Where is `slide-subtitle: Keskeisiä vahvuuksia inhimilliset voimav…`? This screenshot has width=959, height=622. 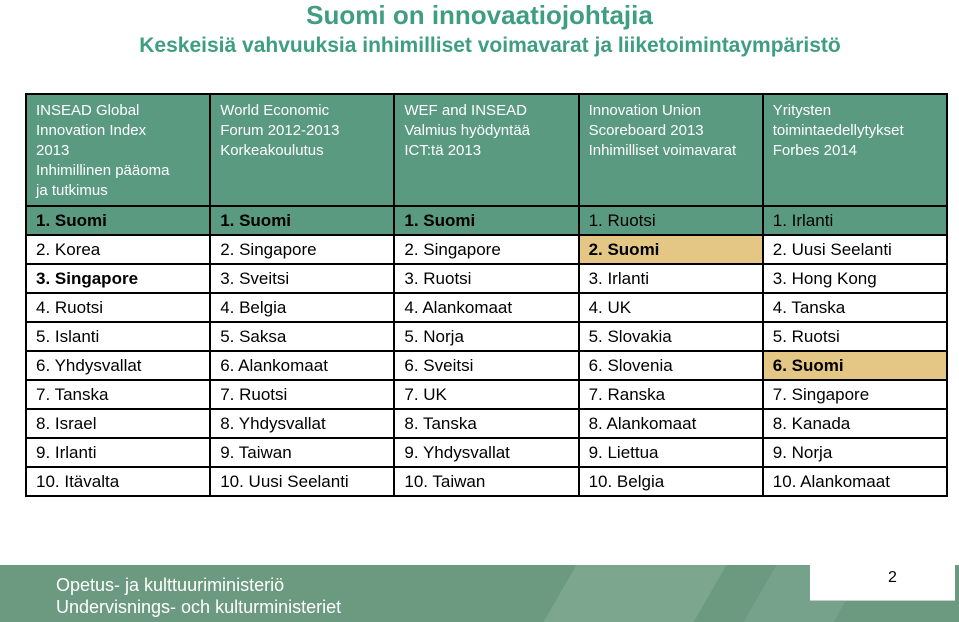 slide-subtitle: Keskeisiä vahvuuksia inhimilliset voimav… is located at coordinates (490, 45).